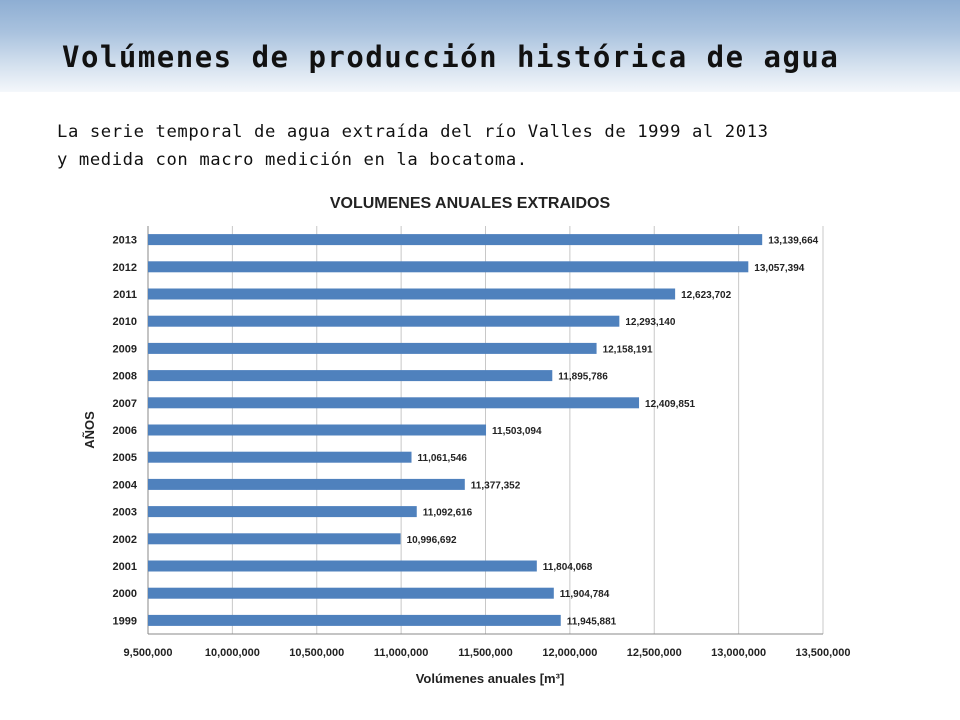 The image size is (960, 720). I want to click on y-tick-label: 2009, so click(125, 349).